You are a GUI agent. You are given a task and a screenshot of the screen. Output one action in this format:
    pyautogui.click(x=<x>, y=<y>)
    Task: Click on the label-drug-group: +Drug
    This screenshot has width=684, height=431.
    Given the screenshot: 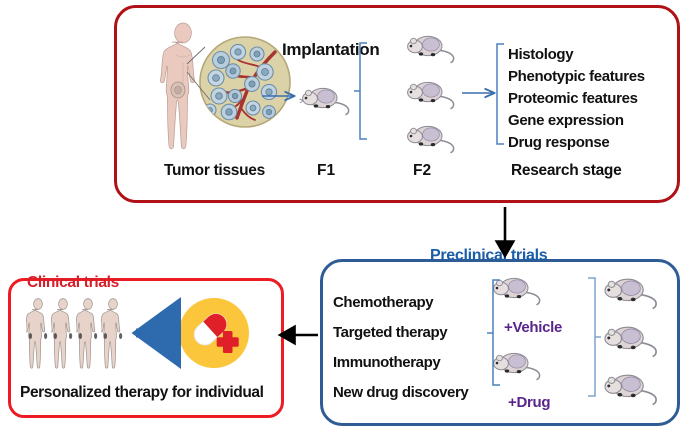 What is the action you would take?
    pyautogui.click(x=529, y=402)
    